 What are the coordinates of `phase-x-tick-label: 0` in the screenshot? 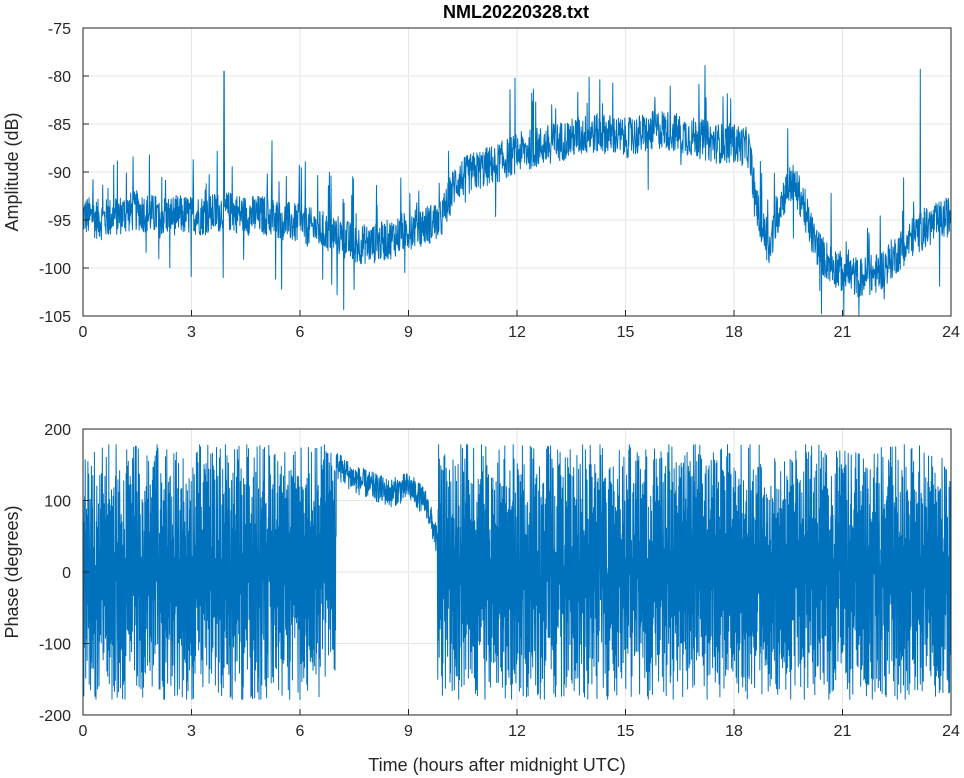 It's located at (83, 731).